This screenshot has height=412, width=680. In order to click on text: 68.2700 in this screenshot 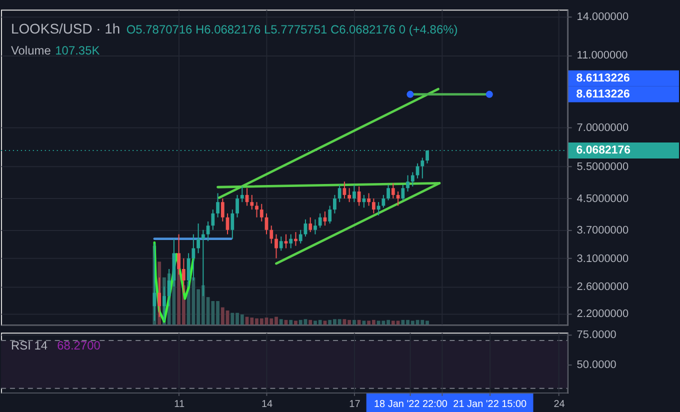, I will do `click(79, 345)`.